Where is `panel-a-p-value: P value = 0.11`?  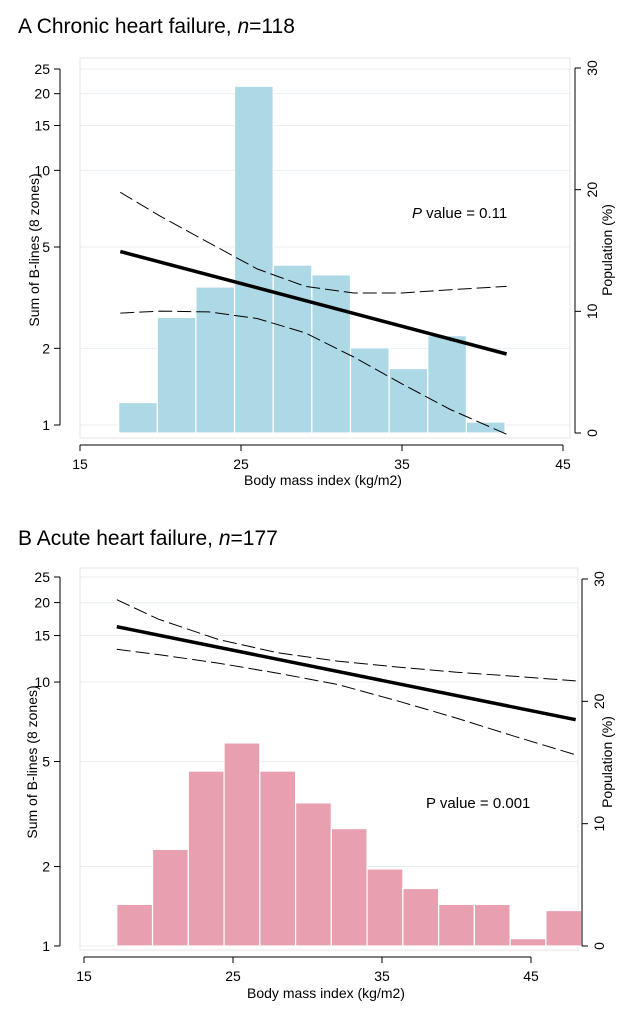 panel-a-p-value: P value = 0.11 is located at coordinates (459, 213).